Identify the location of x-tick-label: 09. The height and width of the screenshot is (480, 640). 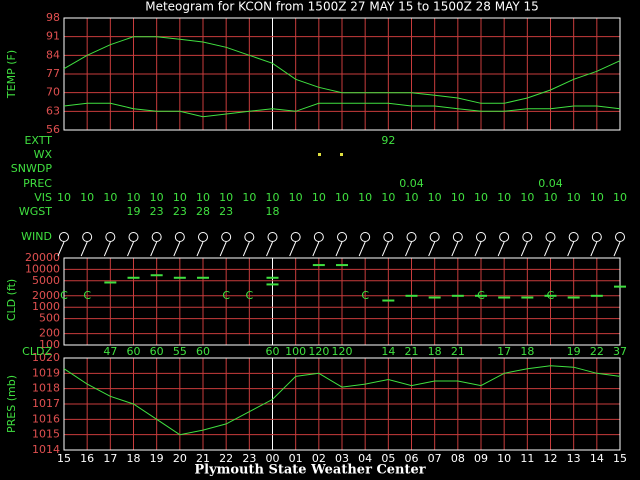
(481, 458).